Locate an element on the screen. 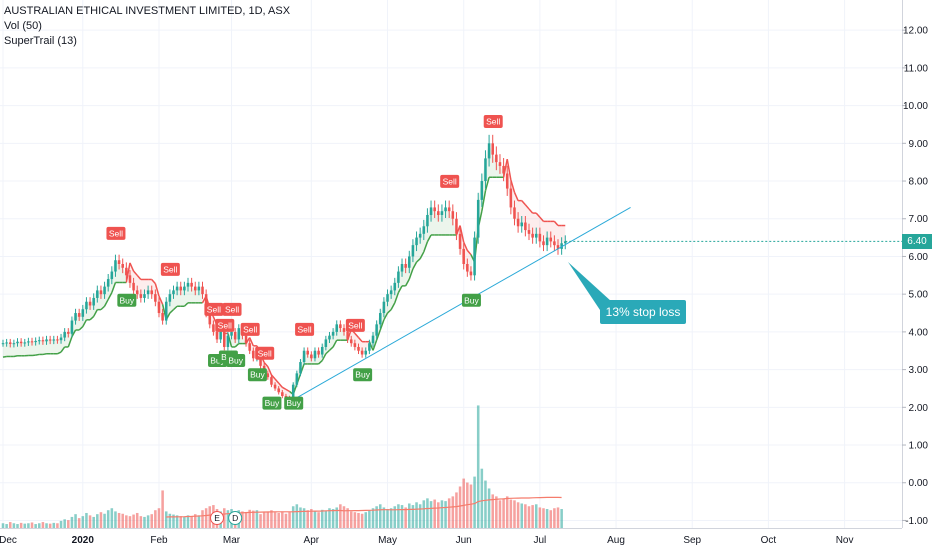  volume-legend: Vol (50) is located at coordinates (23, 26).